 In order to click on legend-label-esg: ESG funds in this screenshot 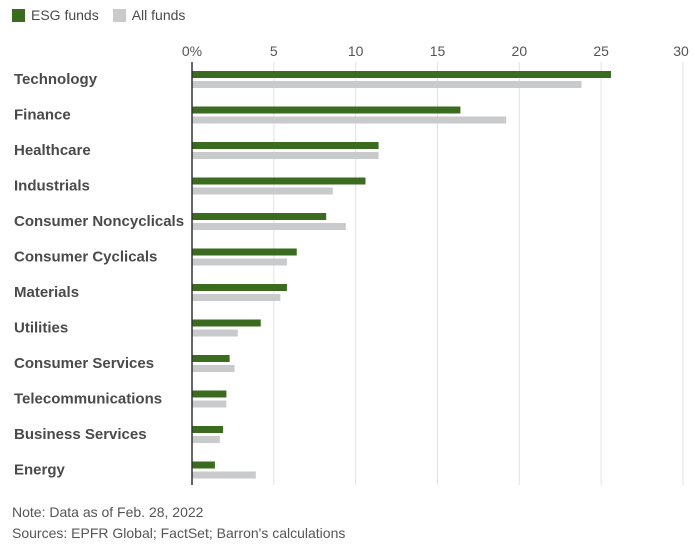, I will do `click(65, 15)`.